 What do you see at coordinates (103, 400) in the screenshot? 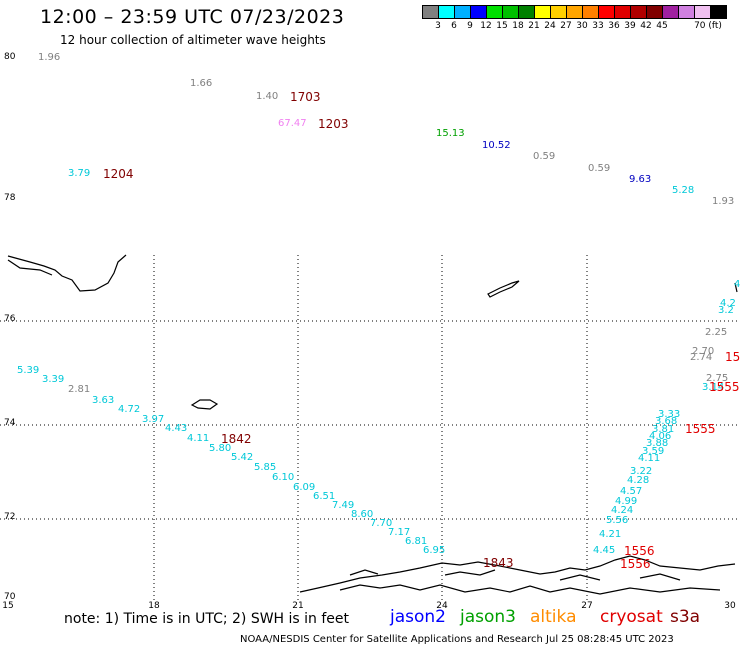
I see `wave-height-label: 3.63` at bounding box center [103, 400].